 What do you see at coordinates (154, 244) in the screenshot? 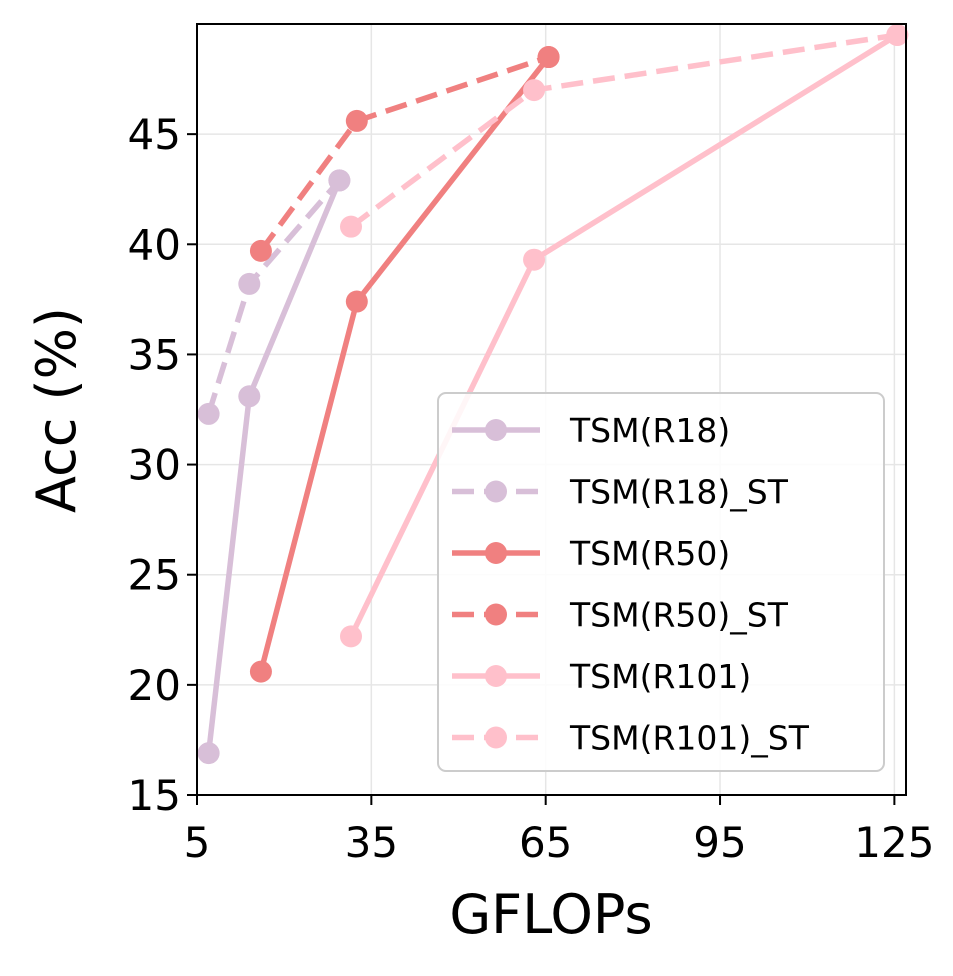
I see `y-tick-label: 40` at bounding box center [154, 244].